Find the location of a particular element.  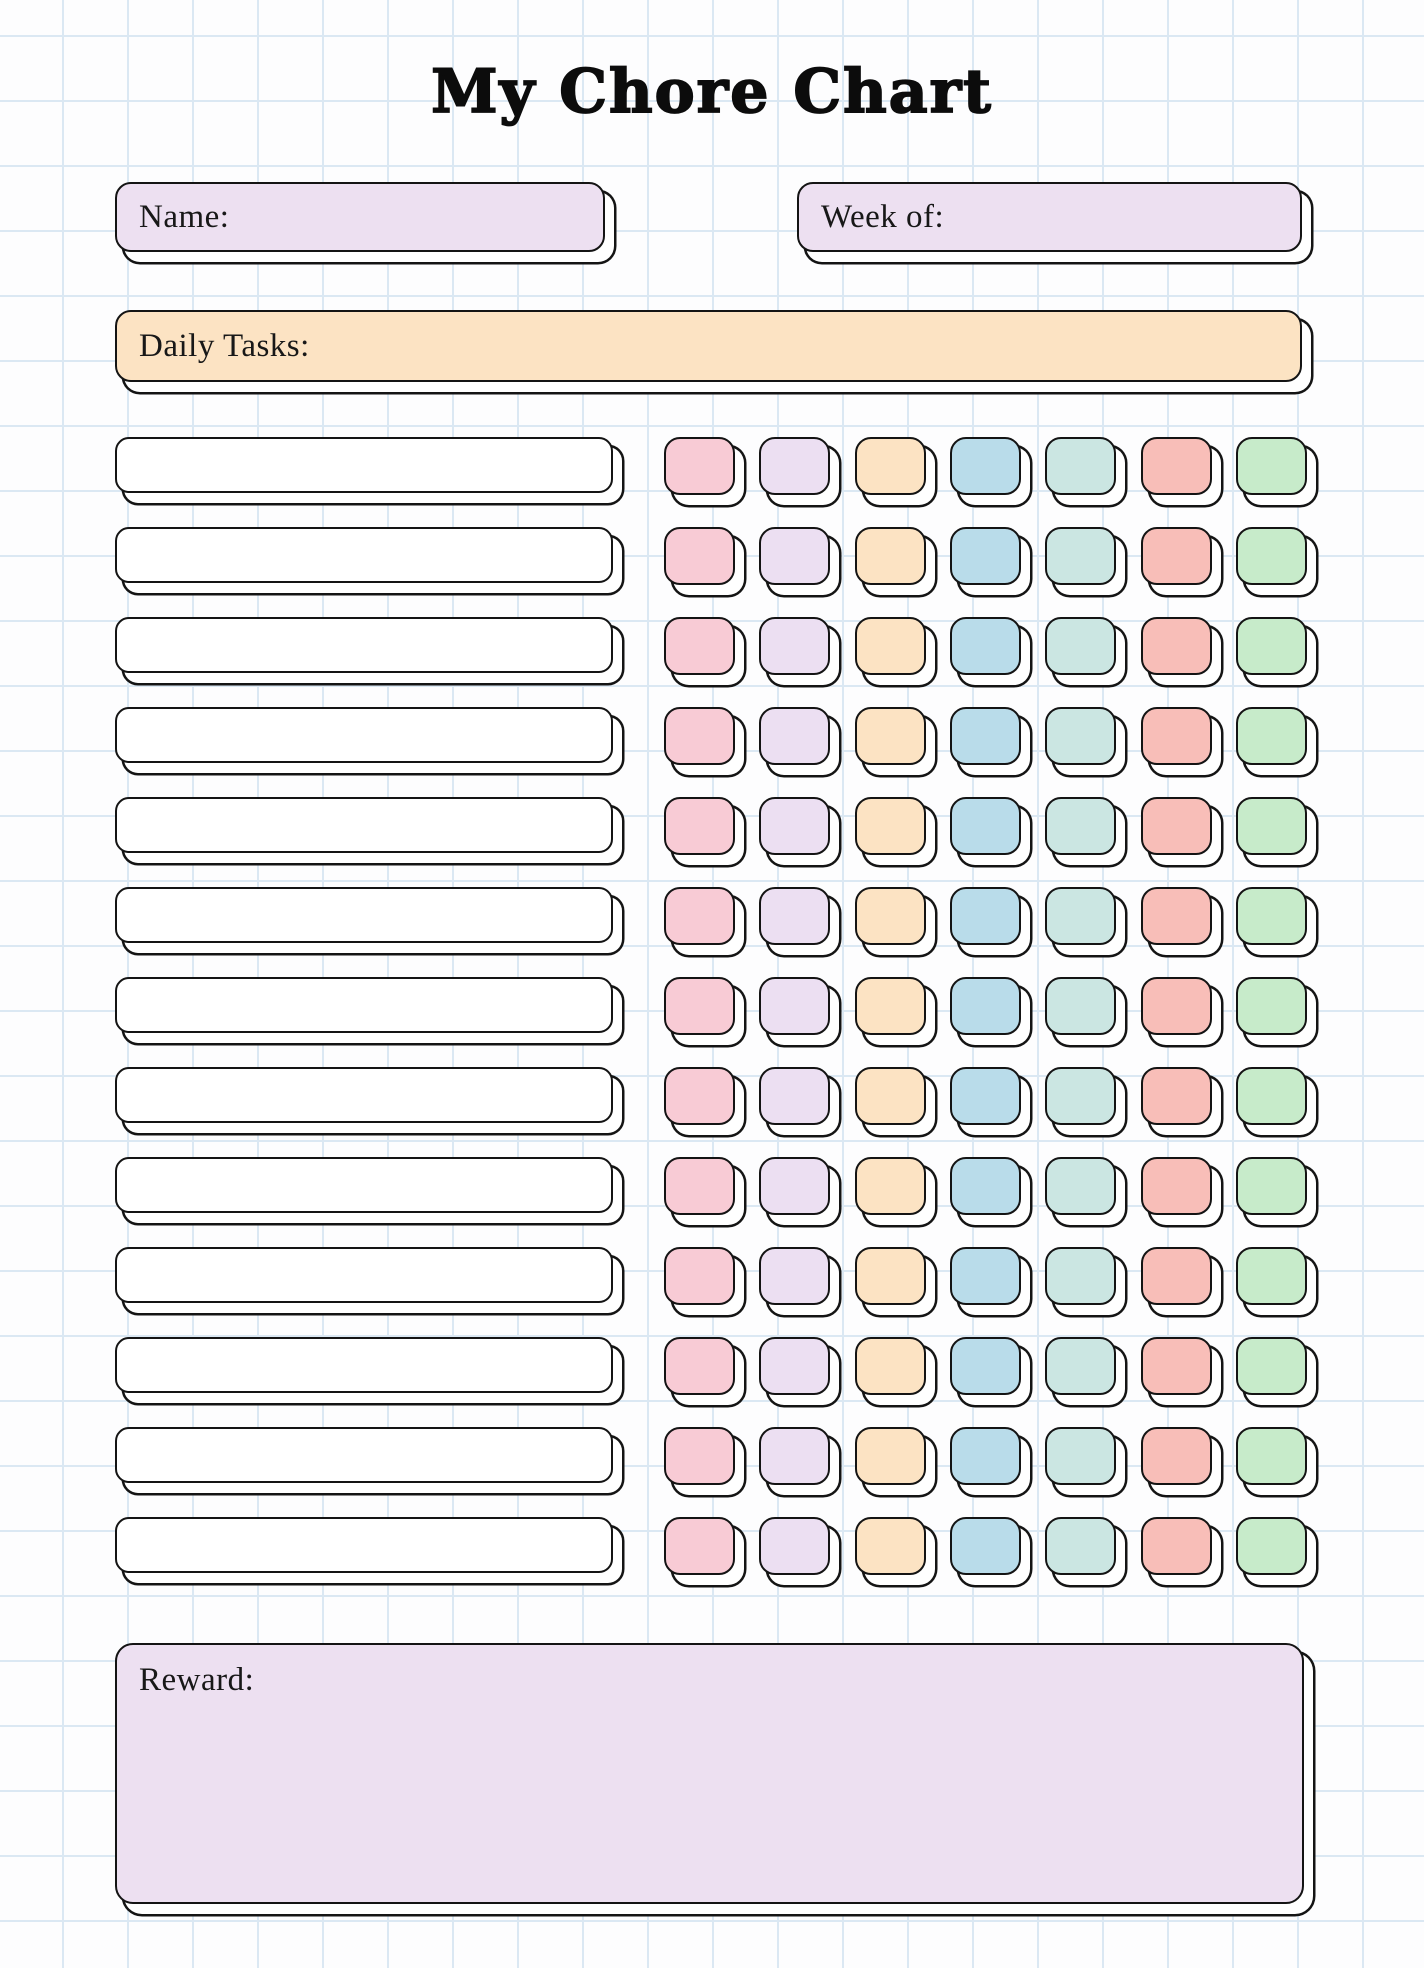

name-field: Name: is located at coordinates (360, 217).